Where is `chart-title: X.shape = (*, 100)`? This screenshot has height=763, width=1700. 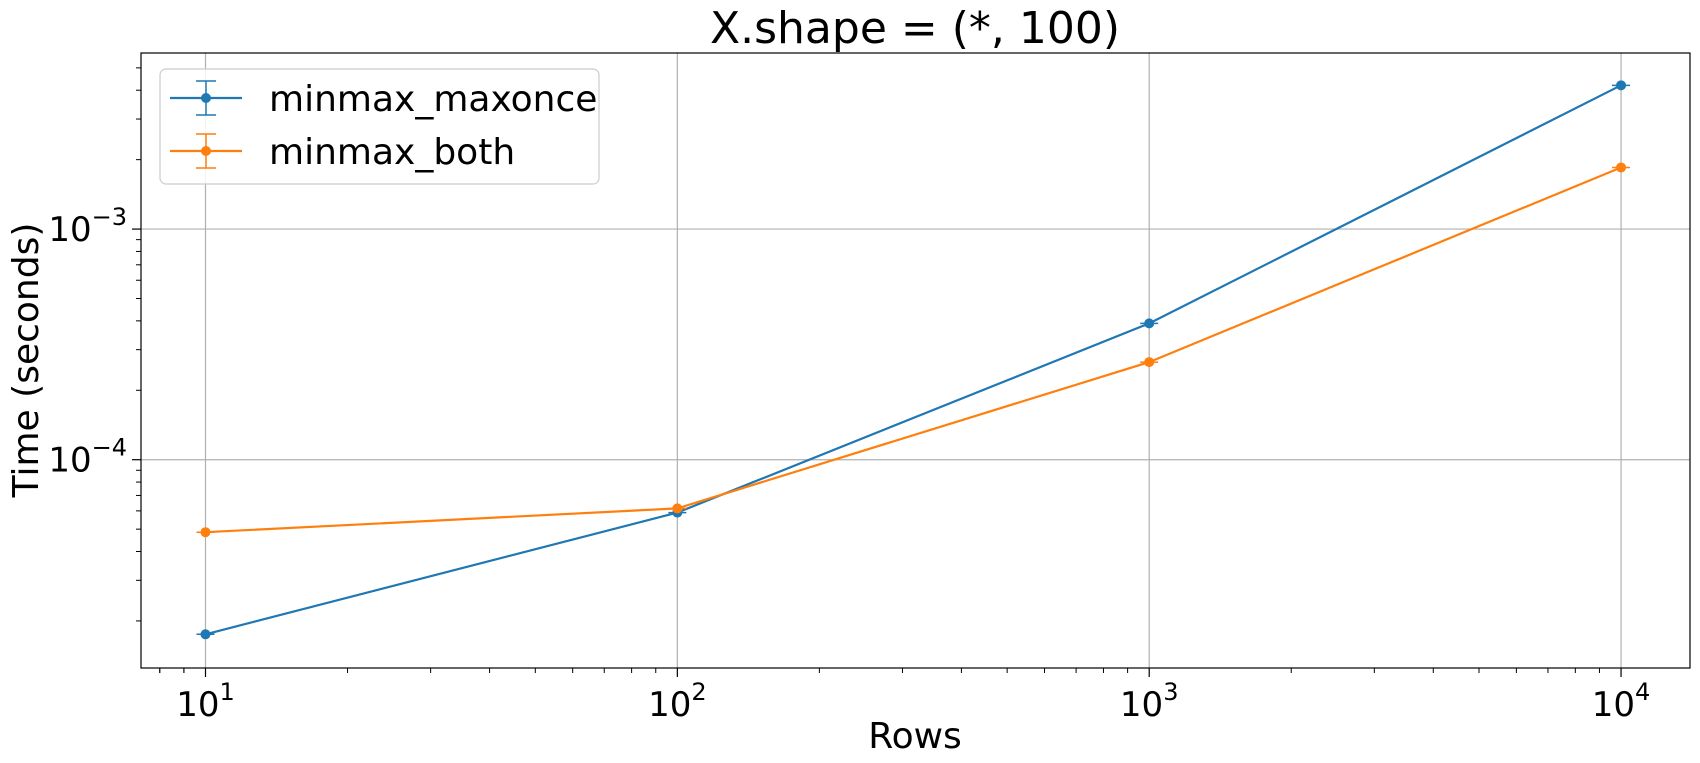
chart-title: X.shape = (*, 100) is located at coordinates (915, 28).